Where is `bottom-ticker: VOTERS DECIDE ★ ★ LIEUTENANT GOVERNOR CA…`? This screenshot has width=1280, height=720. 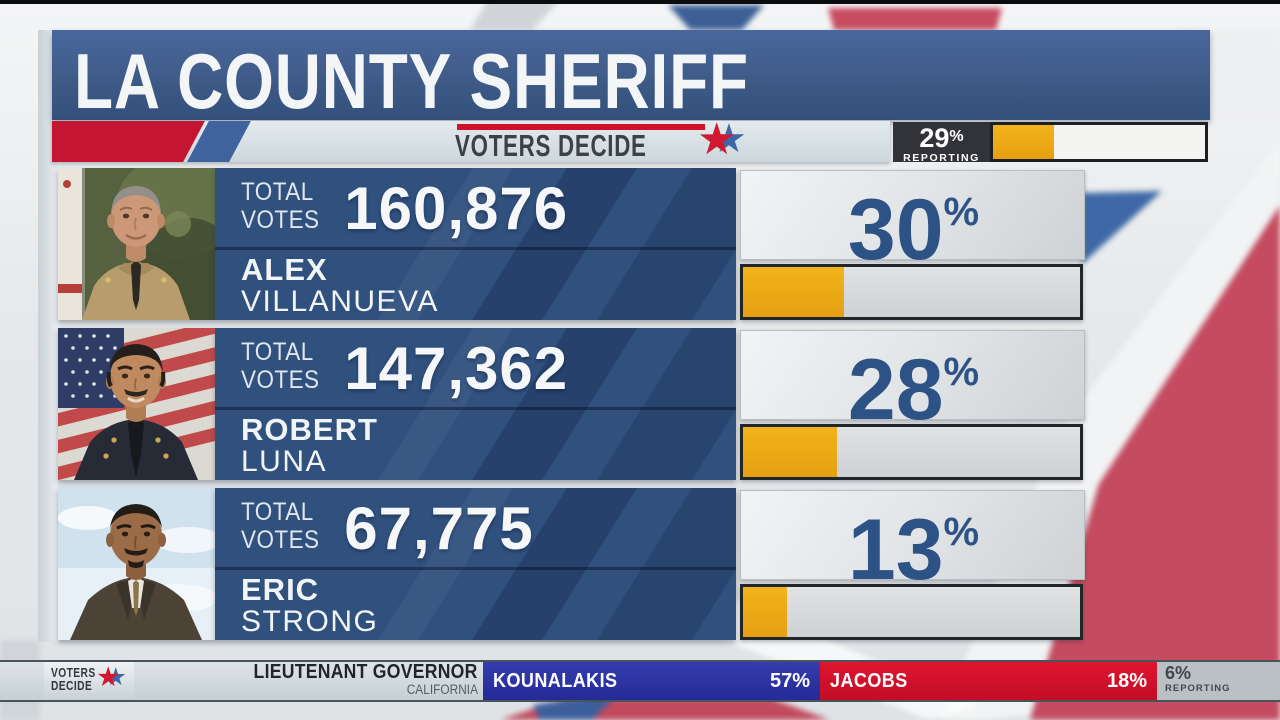 bottom-ticker: VOTERS DECIDE ★ ★ LIEUTENANT GOVERNOR CA… is located at coordinates (640, 681).